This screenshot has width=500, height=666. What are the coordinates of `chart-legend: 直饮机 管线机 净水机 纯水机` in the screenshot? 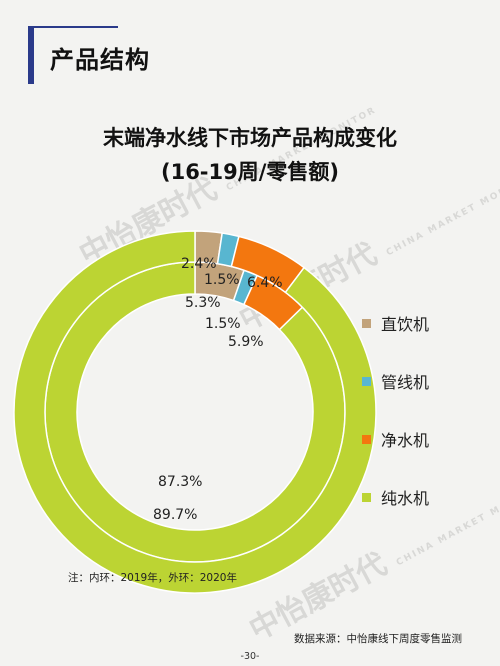 It's located at (395, 428).